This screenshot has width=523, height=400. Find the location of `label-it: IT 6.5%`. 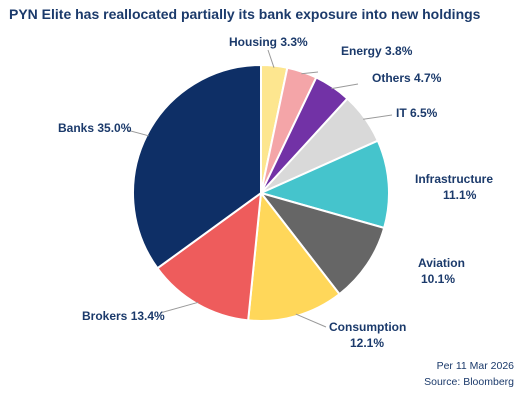

label-it: IT 6.5% is located at coordinates (417, 113).